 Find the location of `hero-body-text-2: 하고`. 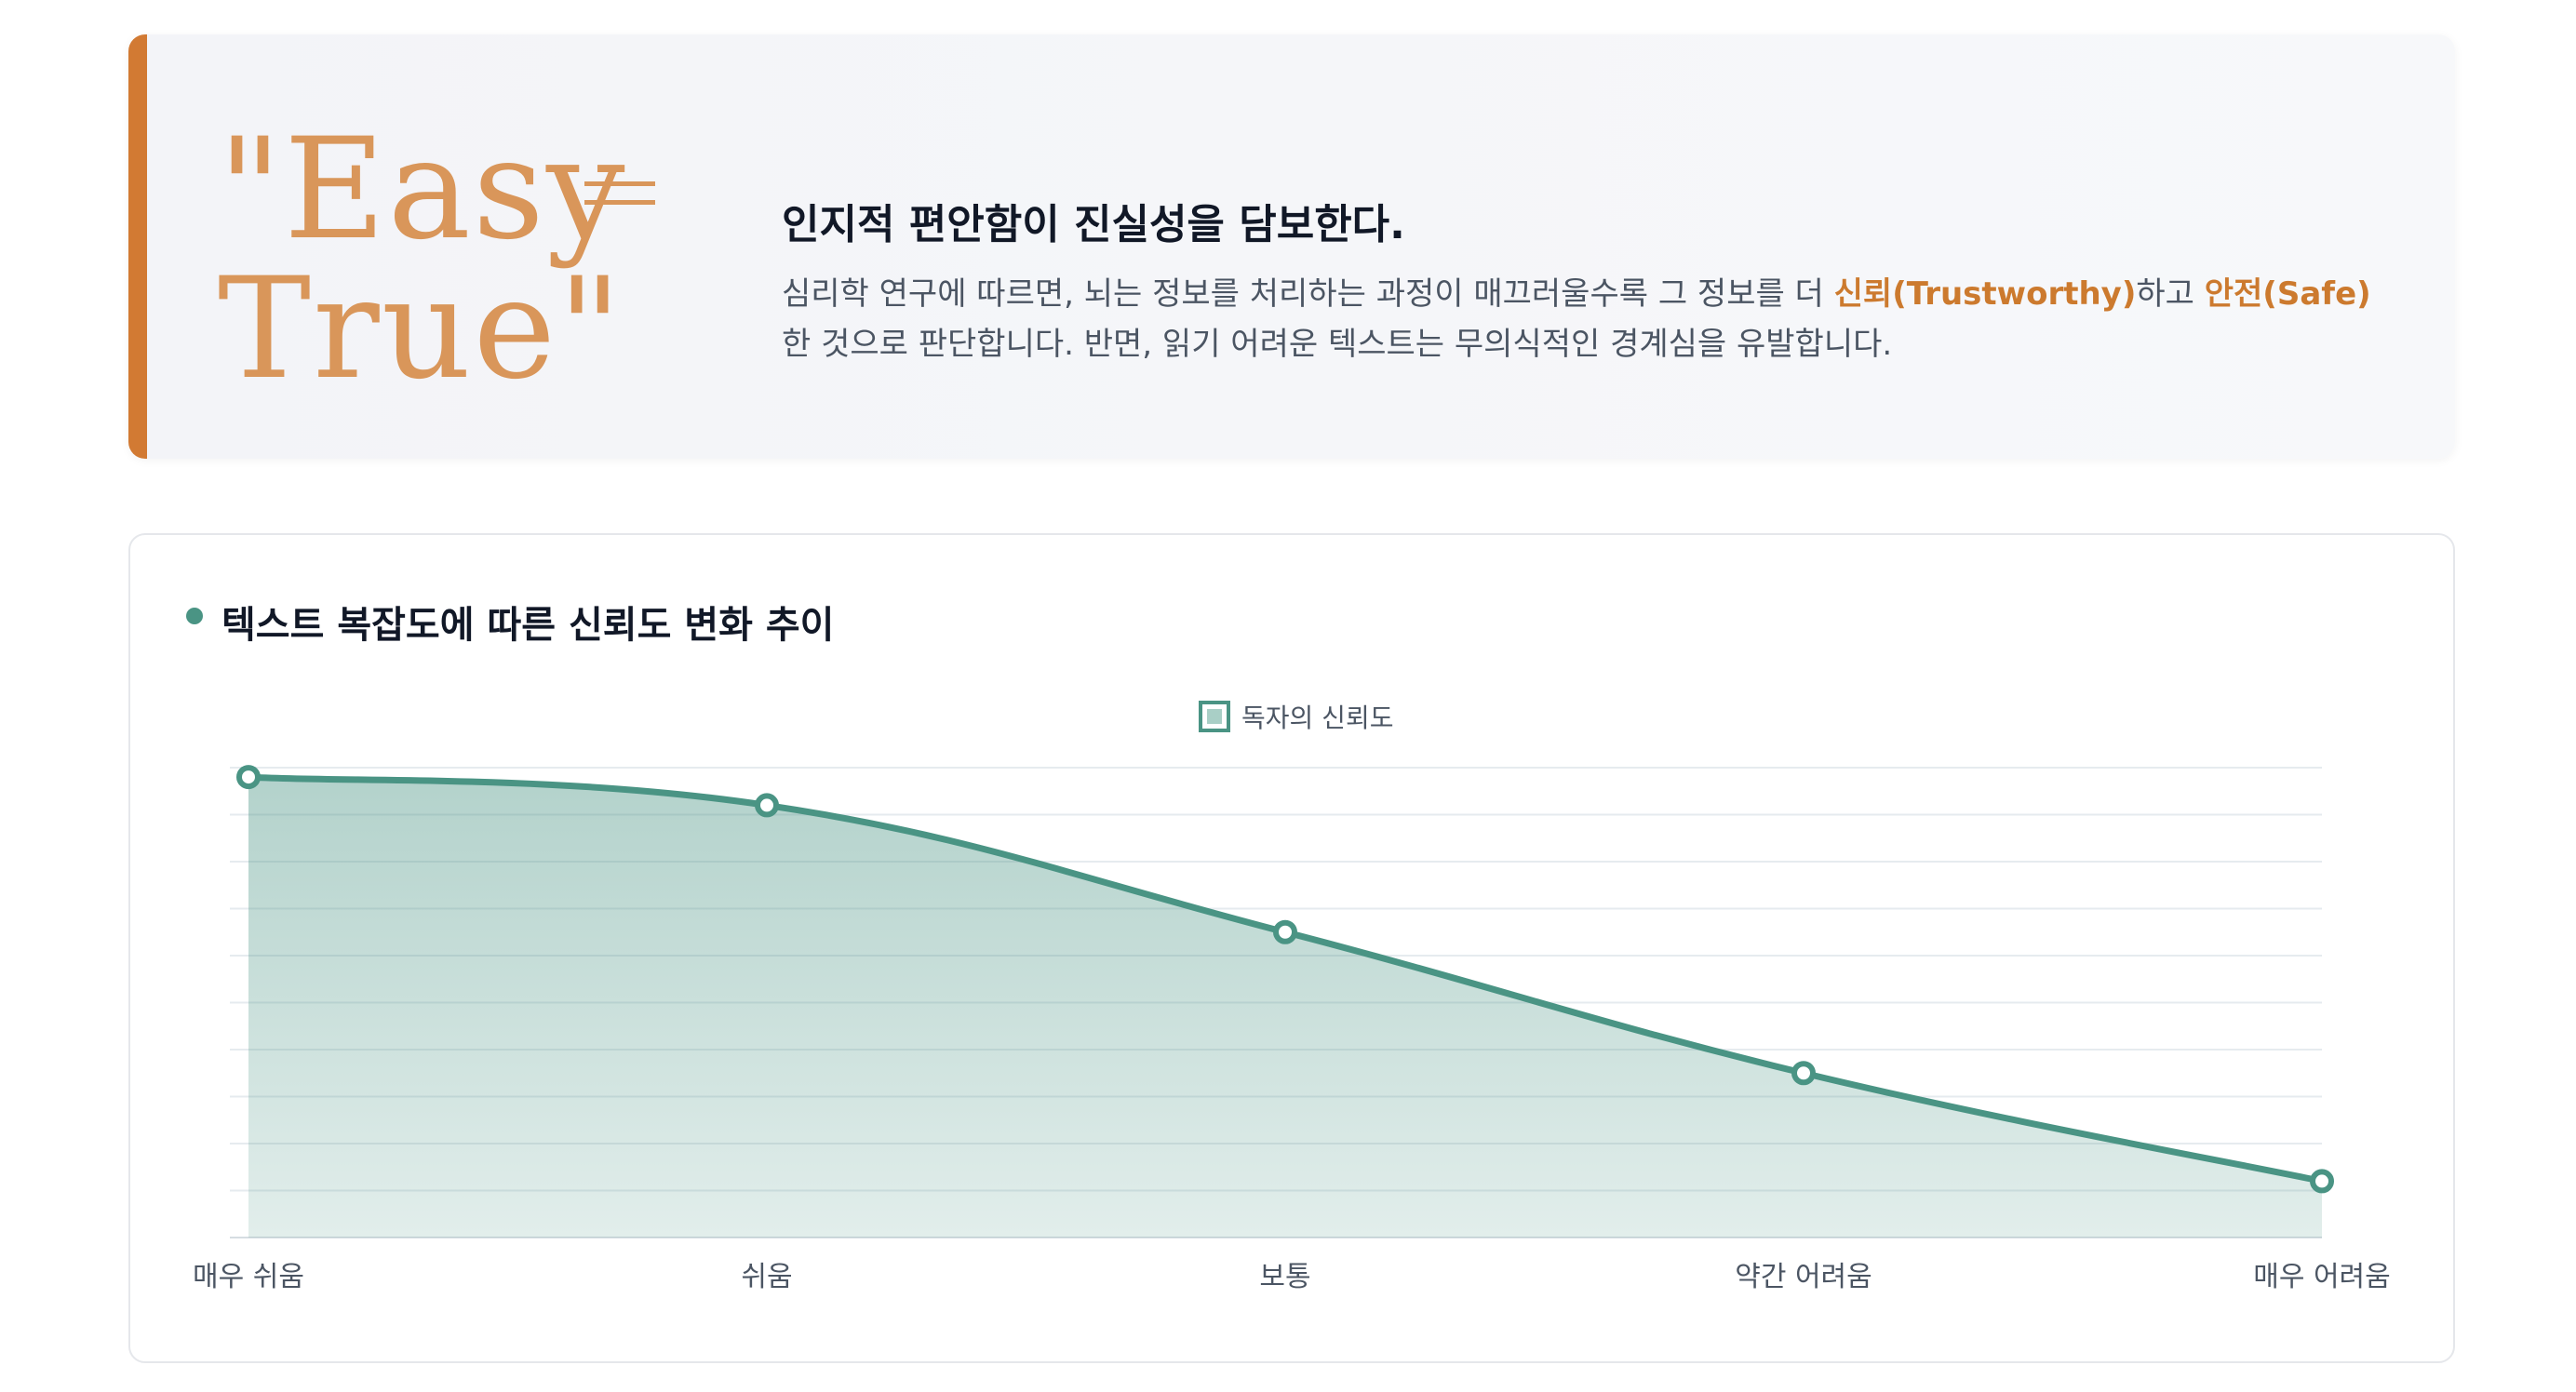

hero-body-text-2: 하고 is located at coordinates (2170, 294).